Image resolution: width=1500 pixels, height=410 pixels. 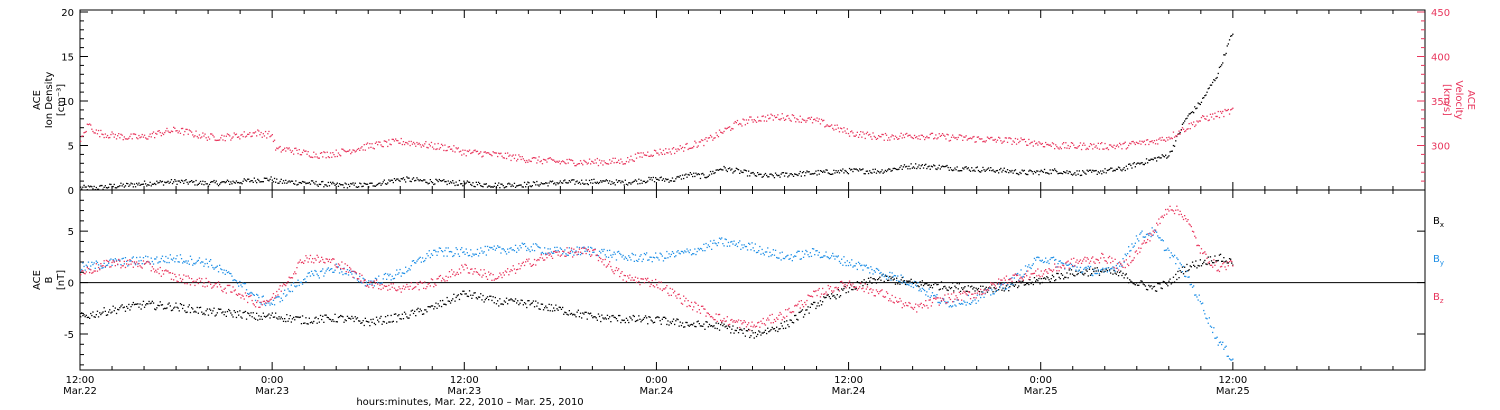 I want to click on density-y-tick-label: 20, so click(x=67, y=13).